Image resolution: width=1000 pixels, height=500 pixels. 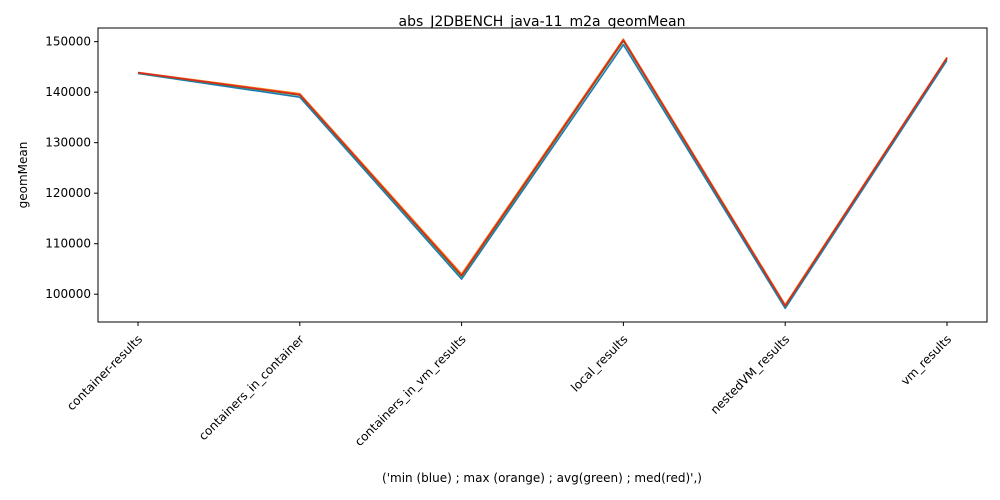 What do you see at coordinates (68, 244) in the screenshot?
I see `y-tick-label: 110000` at bounding box center [68, 244].